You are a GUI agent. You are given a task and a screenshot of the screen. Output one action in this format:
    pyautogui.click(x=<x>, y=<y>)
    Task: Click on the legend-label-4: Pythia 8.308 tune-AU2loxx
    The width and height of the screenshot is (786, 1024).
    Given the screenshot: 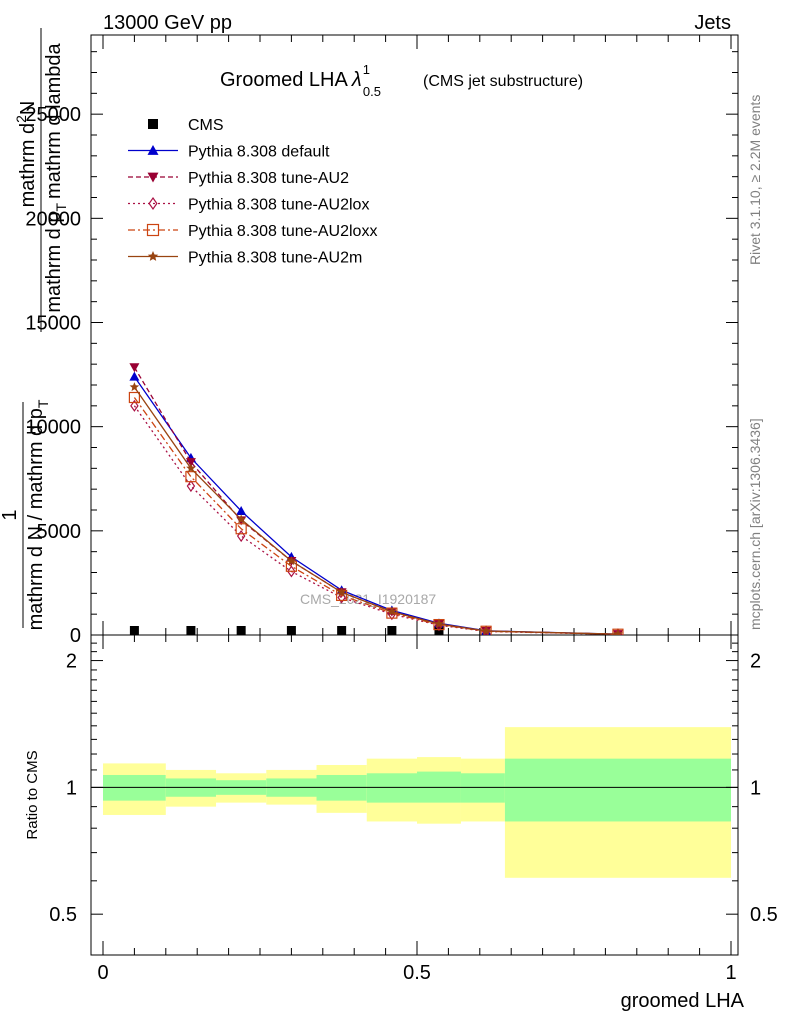 What is the action you would take?
    pyautogui.click(x=282, y=231)
    